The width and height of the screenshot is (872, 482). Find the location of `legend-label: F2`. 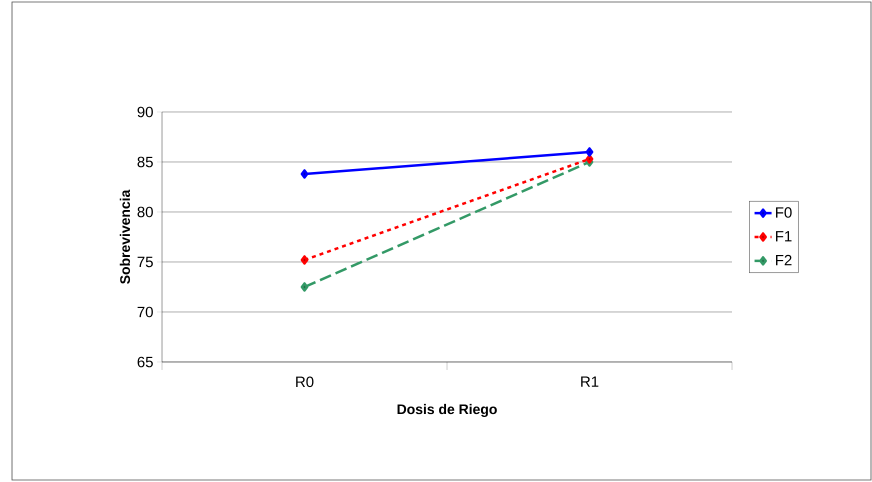

legend-label: F2 is located at coordinates (784, 260).